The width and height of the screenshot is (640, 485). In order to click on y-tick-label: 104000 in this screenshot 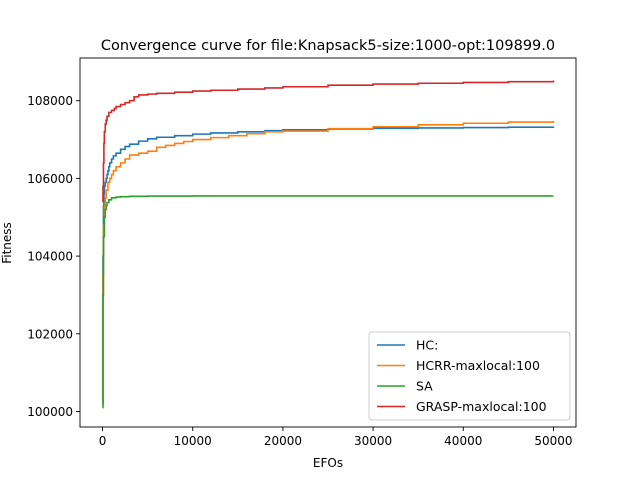, I will do `click(50, 257)`.